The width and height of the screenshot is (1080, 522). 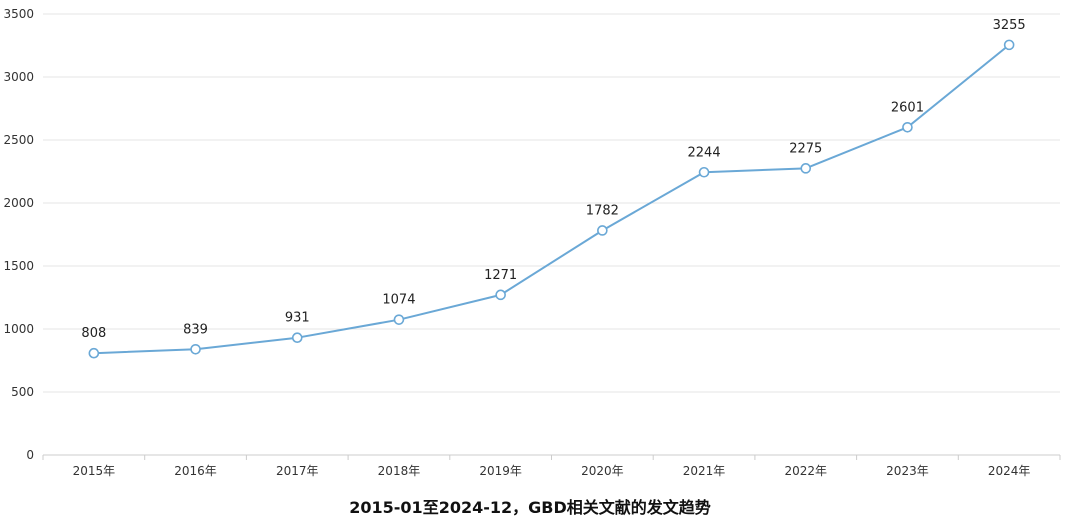 What do you see at coordinates (93, 333) in the screenshot?
I see `data-label: 808` at bounding box center [93, 333].